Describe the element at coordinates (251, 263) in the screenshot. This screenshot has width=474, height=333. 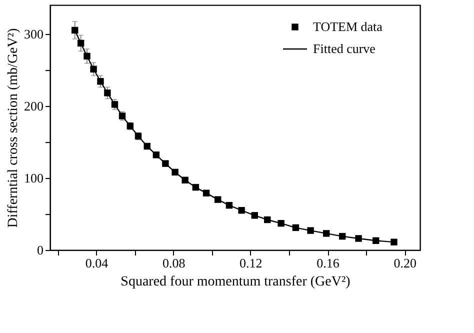
I see `x-tick-label: 0.12` at that location.